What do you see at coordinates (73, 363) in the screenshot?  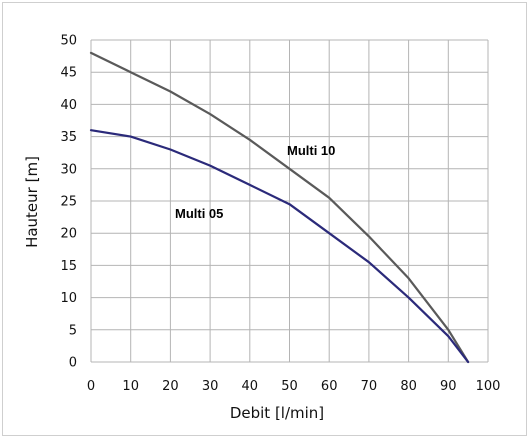 I see `y-tick-label: 0` at bounding box center [73, 363].